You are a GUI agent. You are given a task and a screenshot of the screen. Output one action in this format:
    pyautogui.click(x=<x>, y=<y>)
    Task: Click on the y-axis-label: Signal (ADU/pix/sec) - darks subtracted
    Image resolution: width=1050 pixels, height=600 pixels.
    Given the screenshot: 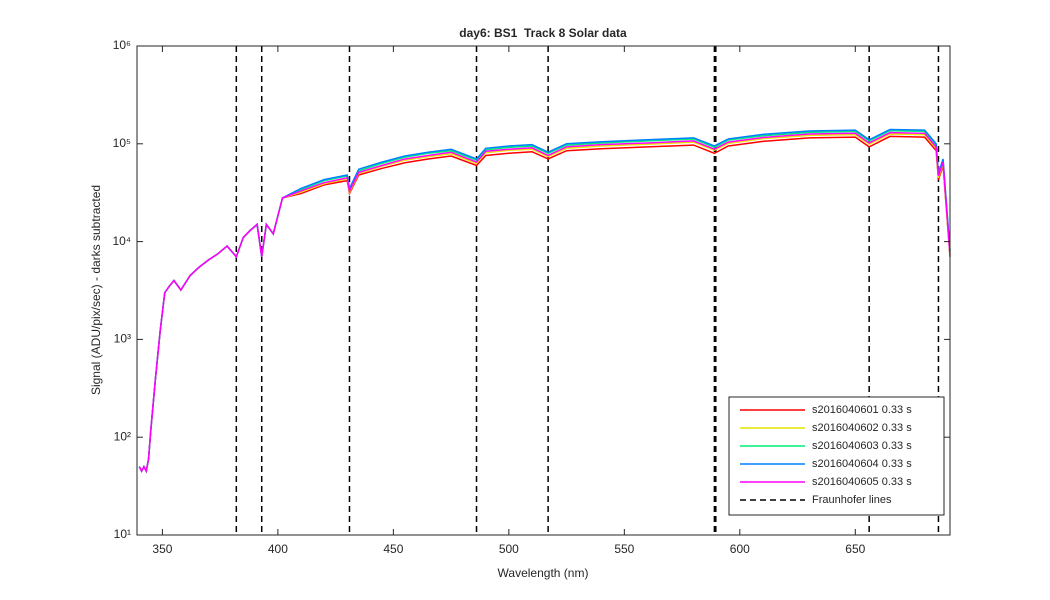 What is the action you would take?
    pyautogui.click(x=96, y=290)
    